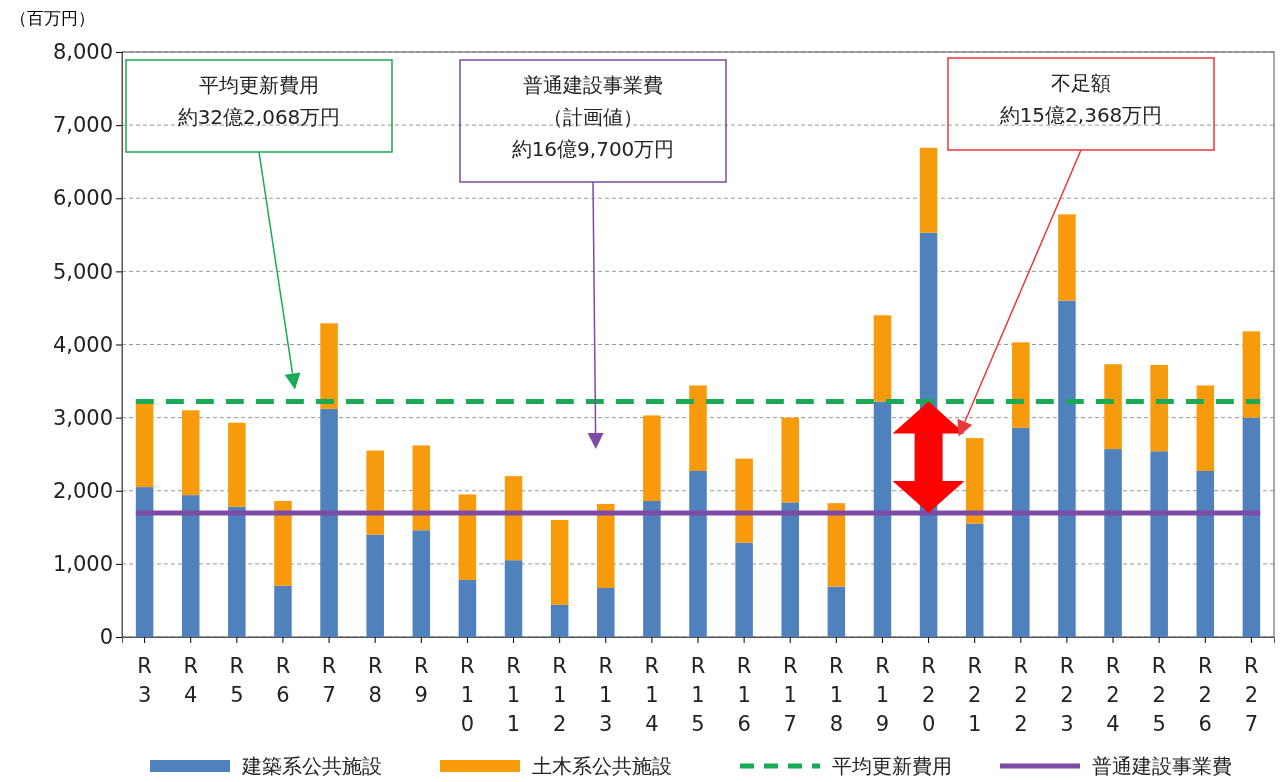 Image resolution: width=1286 pixels, height=782 pixels. What do you see at coordinates (1021, 695) in the screenshot?
I see `x-tick-label: R22` at bounding box center [1021, 695].